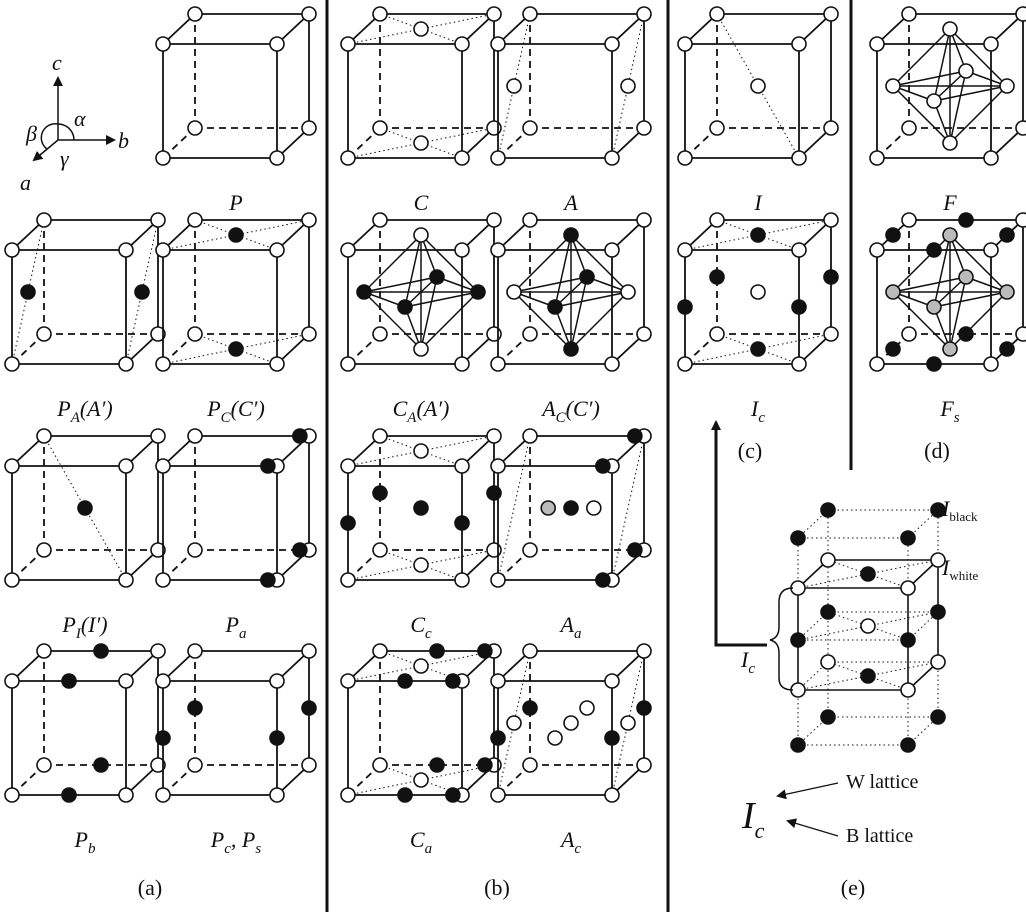 The width and height of the screenshot is (1026, 912). Describe the element at coordinates (236, 292) in the screenshot. I see `cell-PC` at that location.